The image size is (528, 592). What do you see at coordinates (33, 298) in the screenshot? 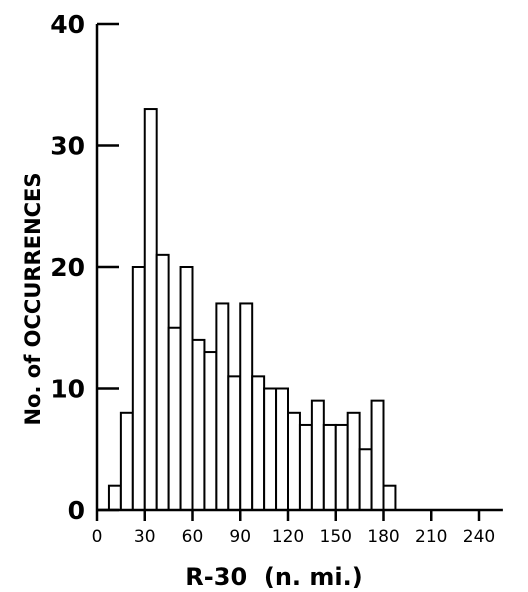
I see `y-axis-label: No. of OCCURRENCES` at bounding box center [33, 298].